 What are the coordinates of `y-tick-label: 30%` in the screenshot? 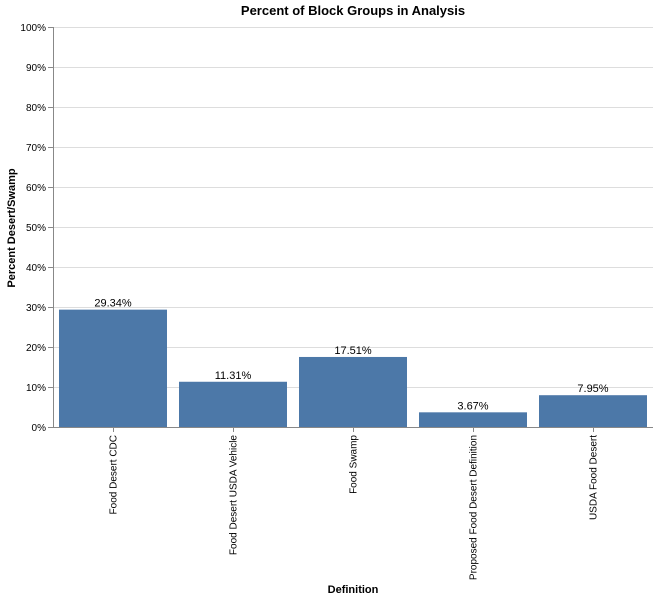 It's located at (36, 308).